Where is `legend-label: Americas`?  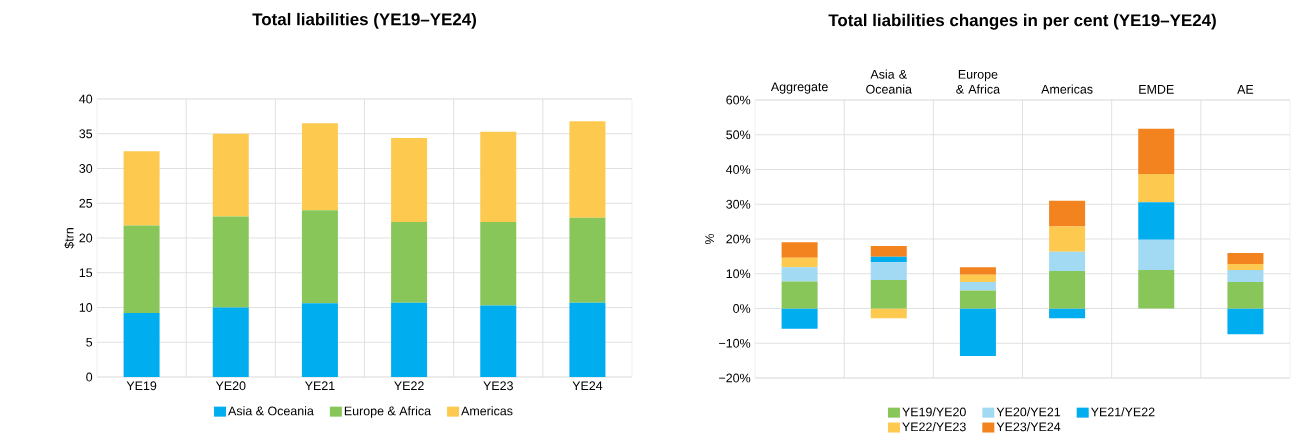 legend-label: Americas is located at coordinates (487, 411).